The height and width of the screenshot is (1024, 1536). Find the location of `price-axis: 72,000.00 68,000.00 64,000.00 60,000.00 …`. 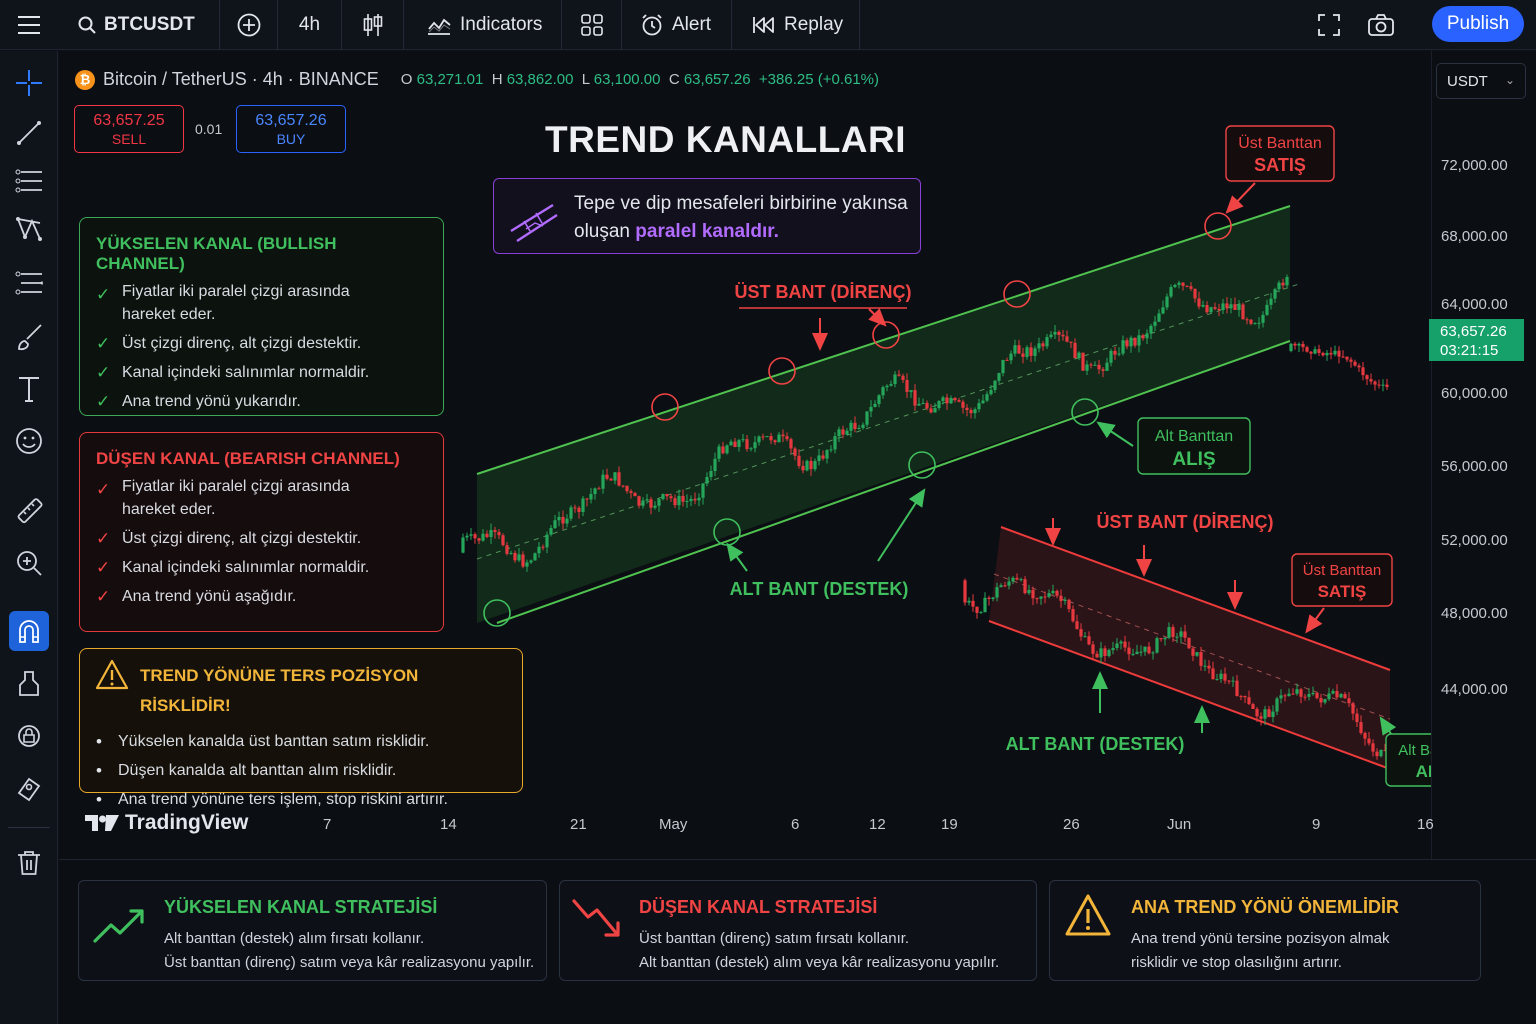

price-axis: 72,000.00 68,000.00 64,000.00 60,000.00 … is located at coordinates (1483, 455).